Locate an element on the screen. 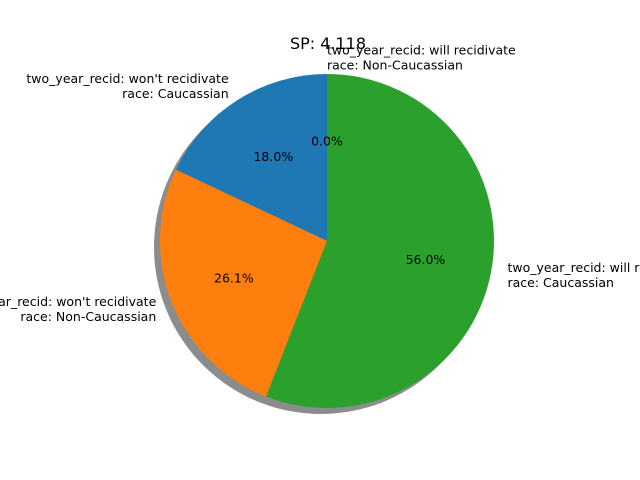 This screenshot has height=480, width=640. slice-two-year-recid-won-t-recidivate-race-caucassian-percent: 18.0% is located at coordinates (273, 156).